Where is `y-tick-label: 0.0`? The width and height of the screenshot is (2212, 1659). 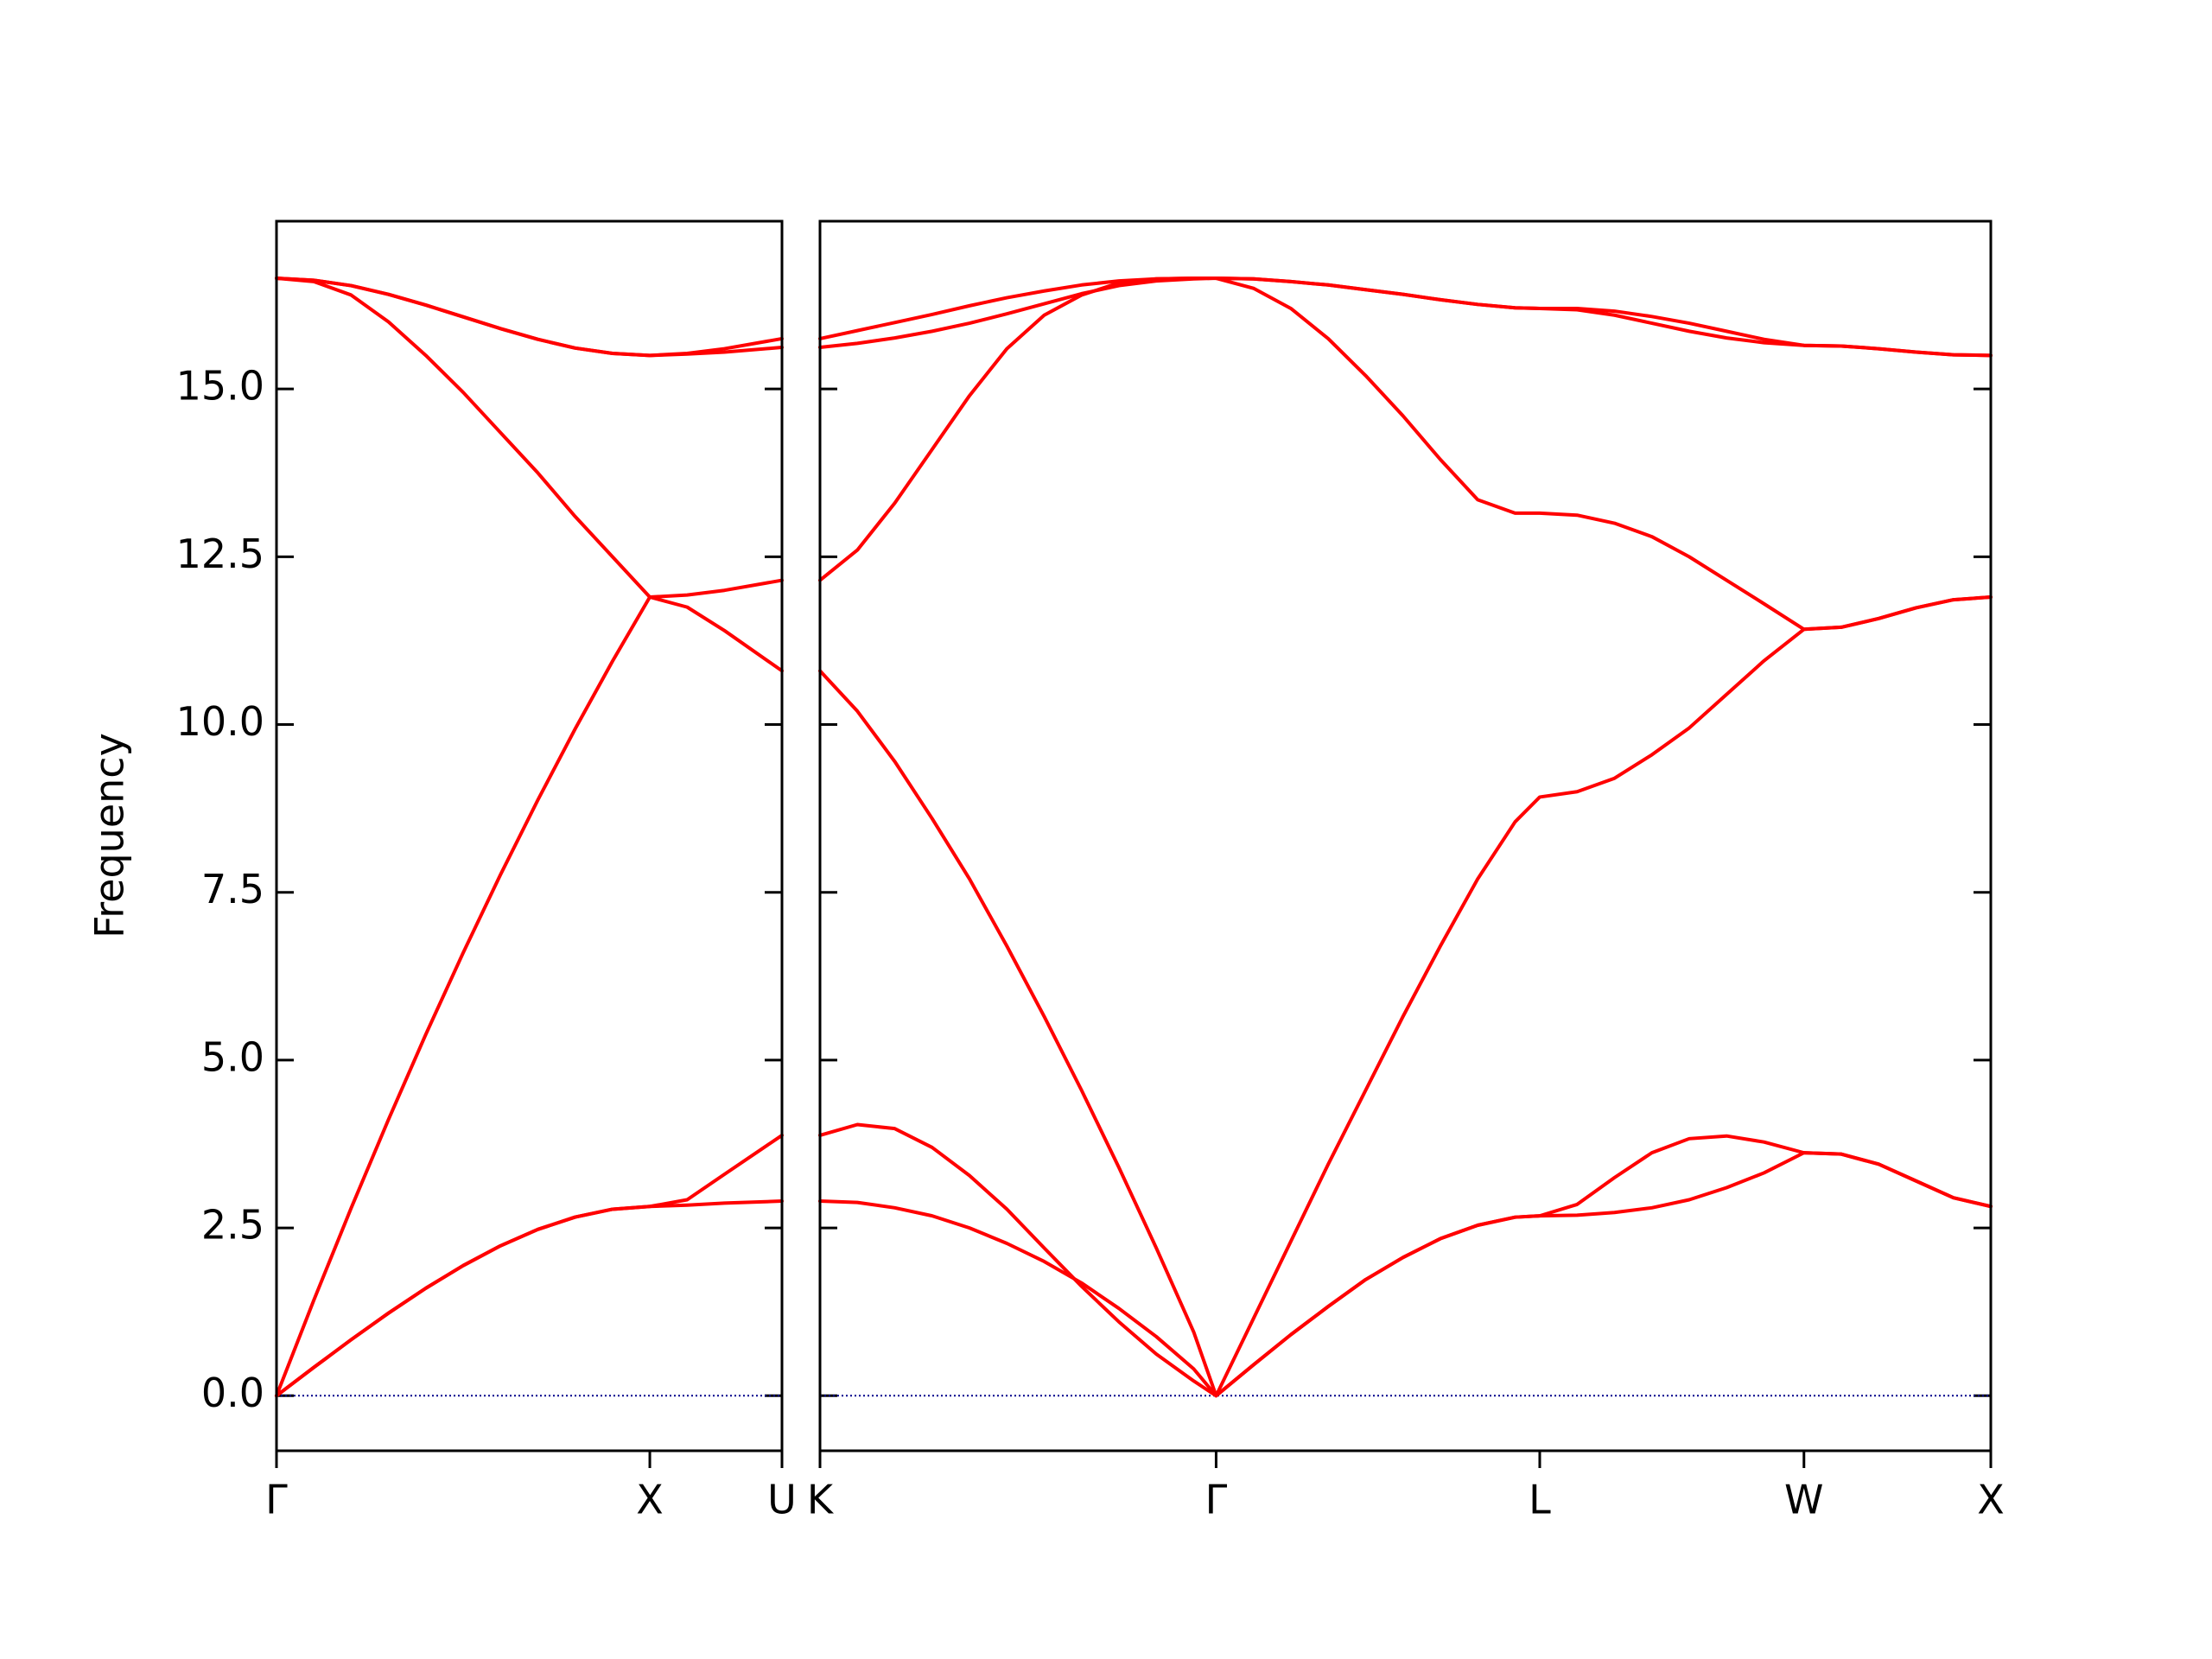 y-tick-label: 0.0 is located at coordinates (232, 1393).